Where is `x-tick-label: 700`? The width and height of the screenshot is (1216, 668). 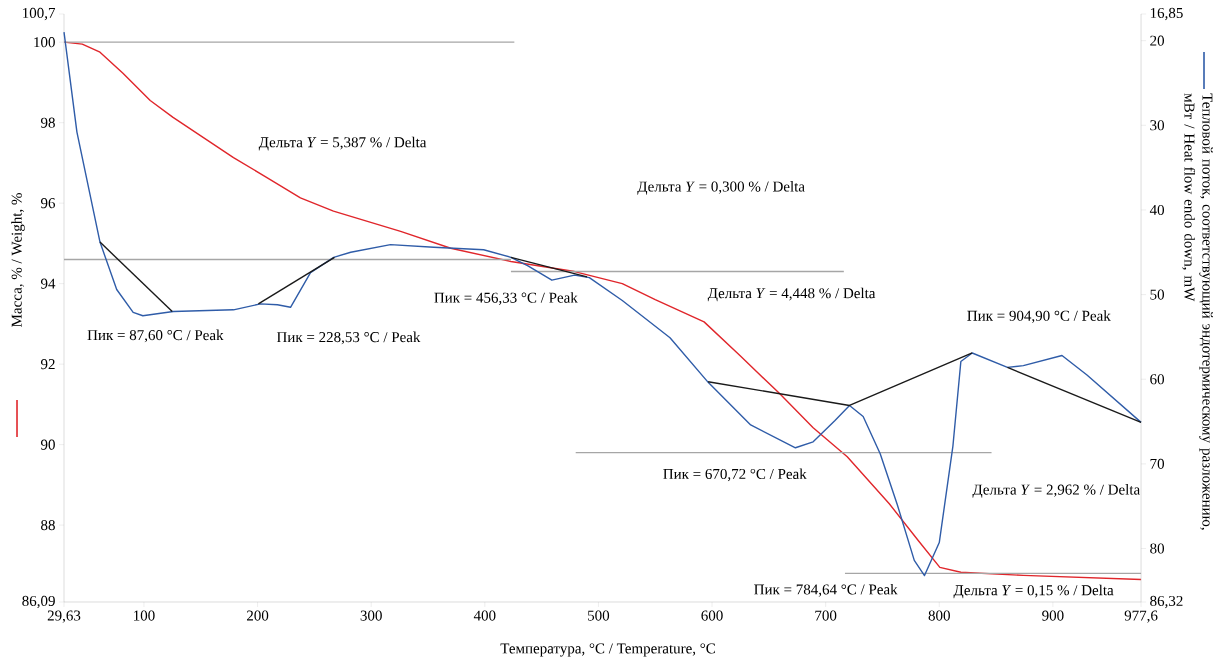
x-tick-label: 700 is located at coordinates (826, 615).